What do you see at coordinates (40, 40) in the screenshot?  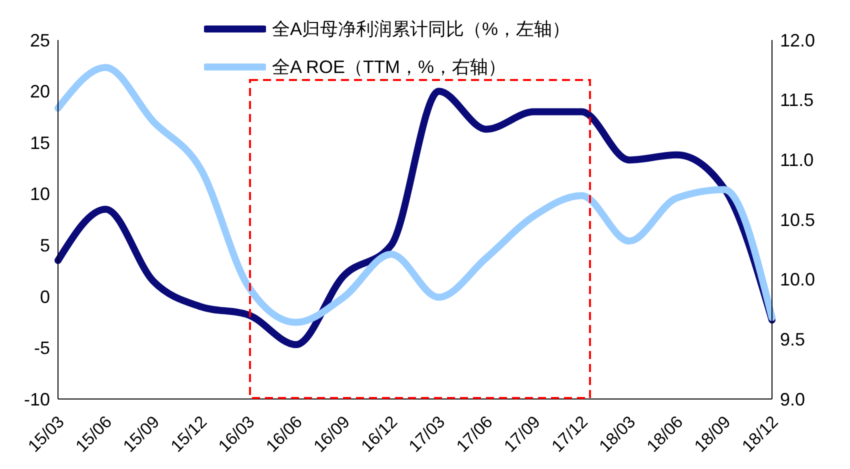 I see `y-tick-label: 25` at bounding box center [40, 40].